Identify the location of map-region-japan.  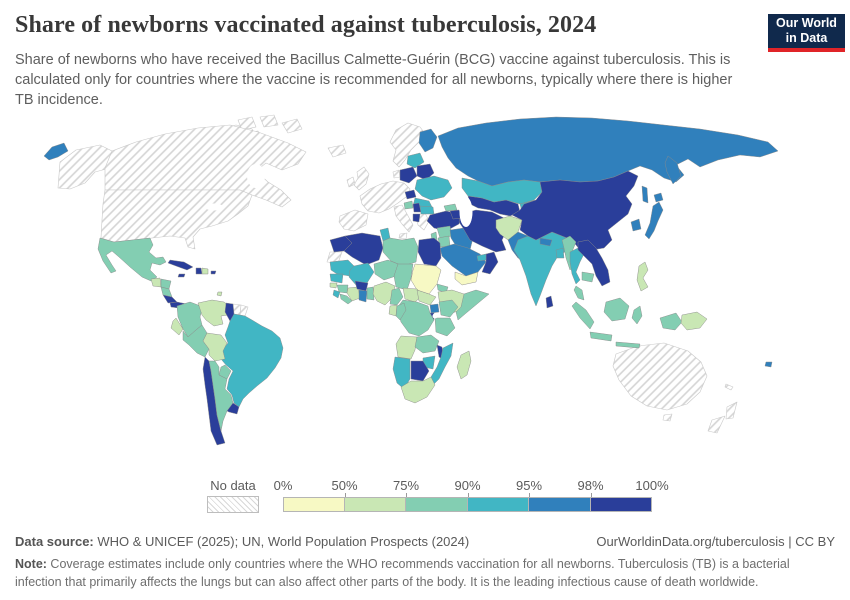
(654, 220).